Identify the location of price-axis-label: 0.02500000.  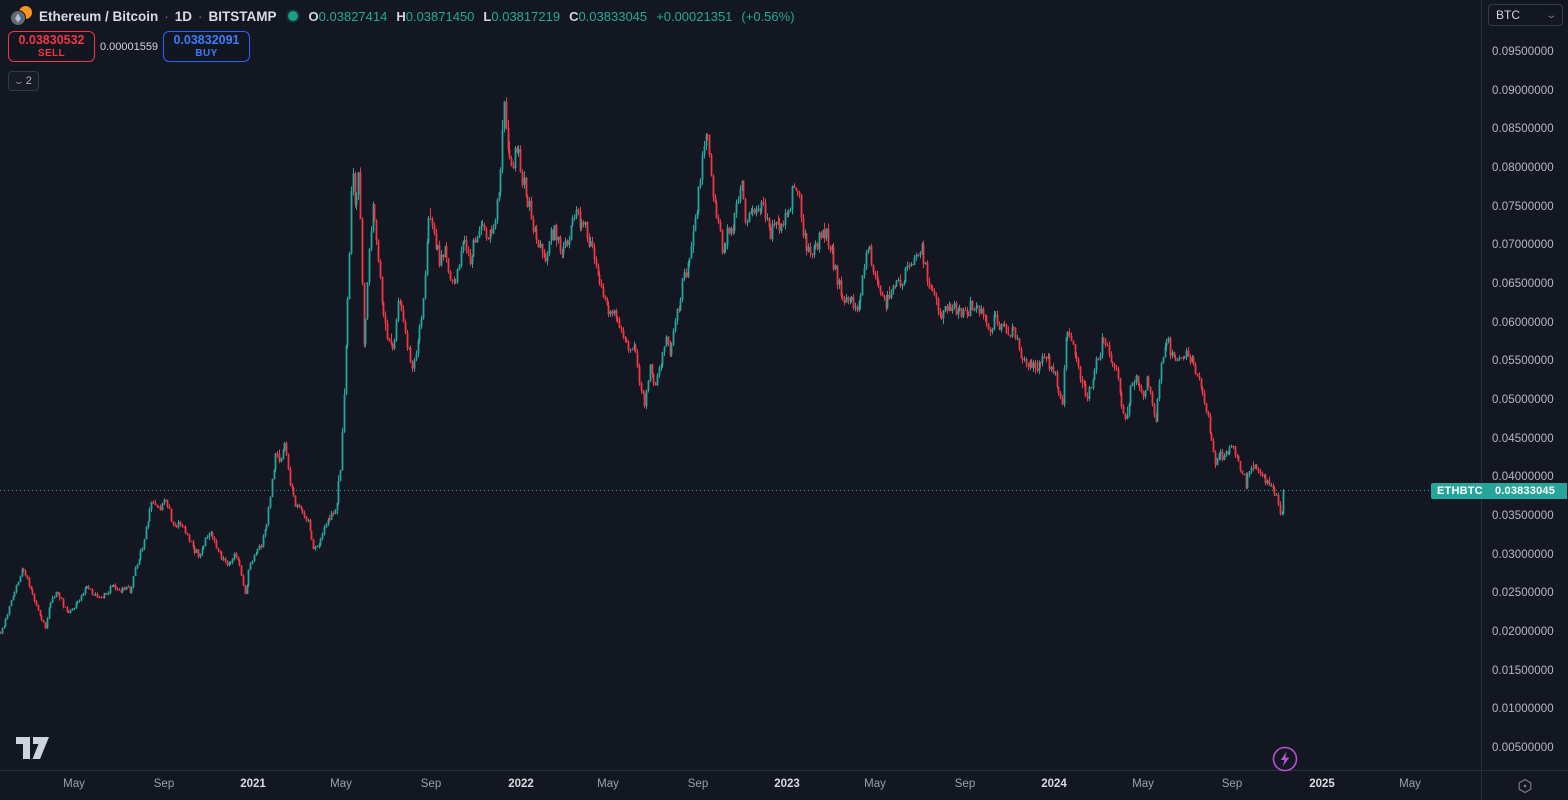
(1523, 593).